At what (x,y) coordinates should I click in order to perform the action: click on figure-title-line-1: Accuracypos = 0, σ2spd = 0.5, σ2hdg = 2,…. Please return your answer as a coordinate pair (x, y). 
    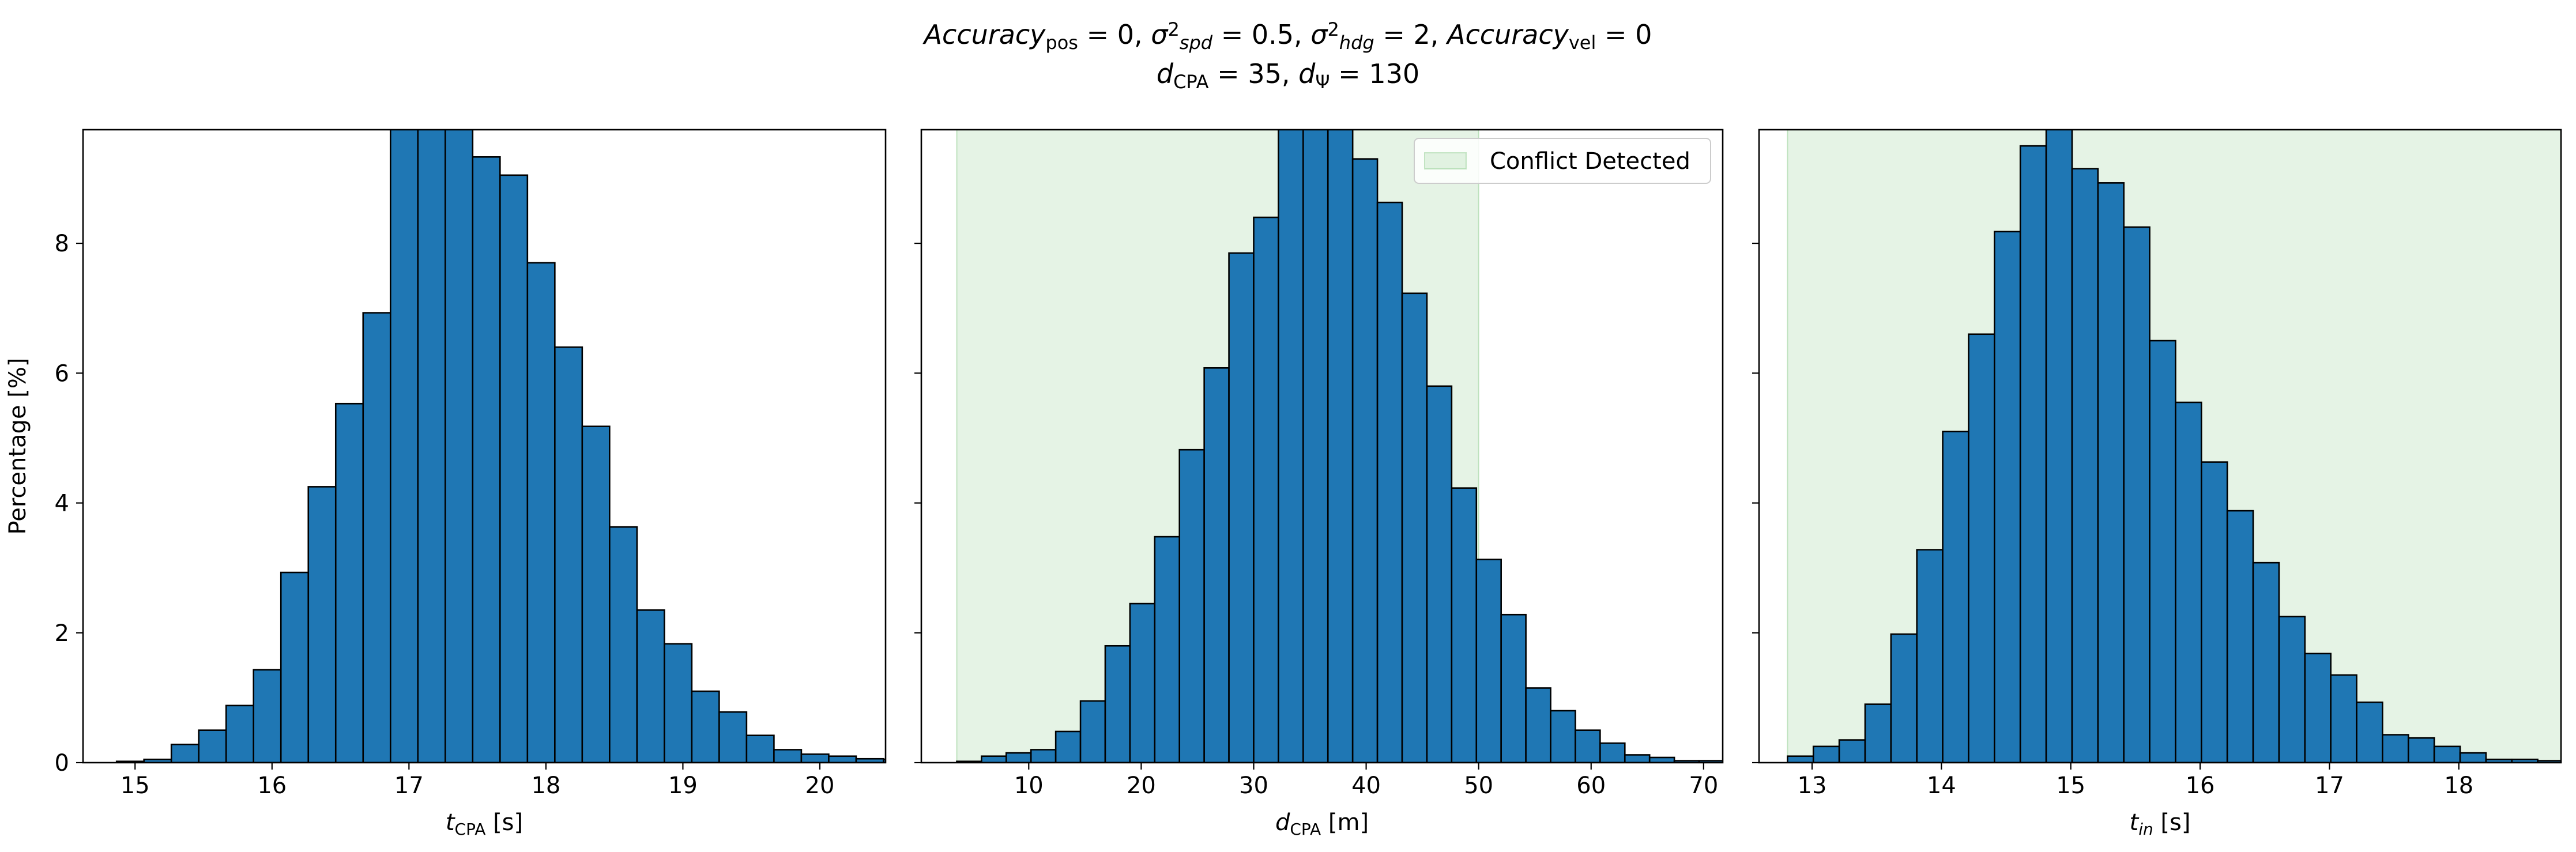
    Looking at the image, I should click on (1287, 36).